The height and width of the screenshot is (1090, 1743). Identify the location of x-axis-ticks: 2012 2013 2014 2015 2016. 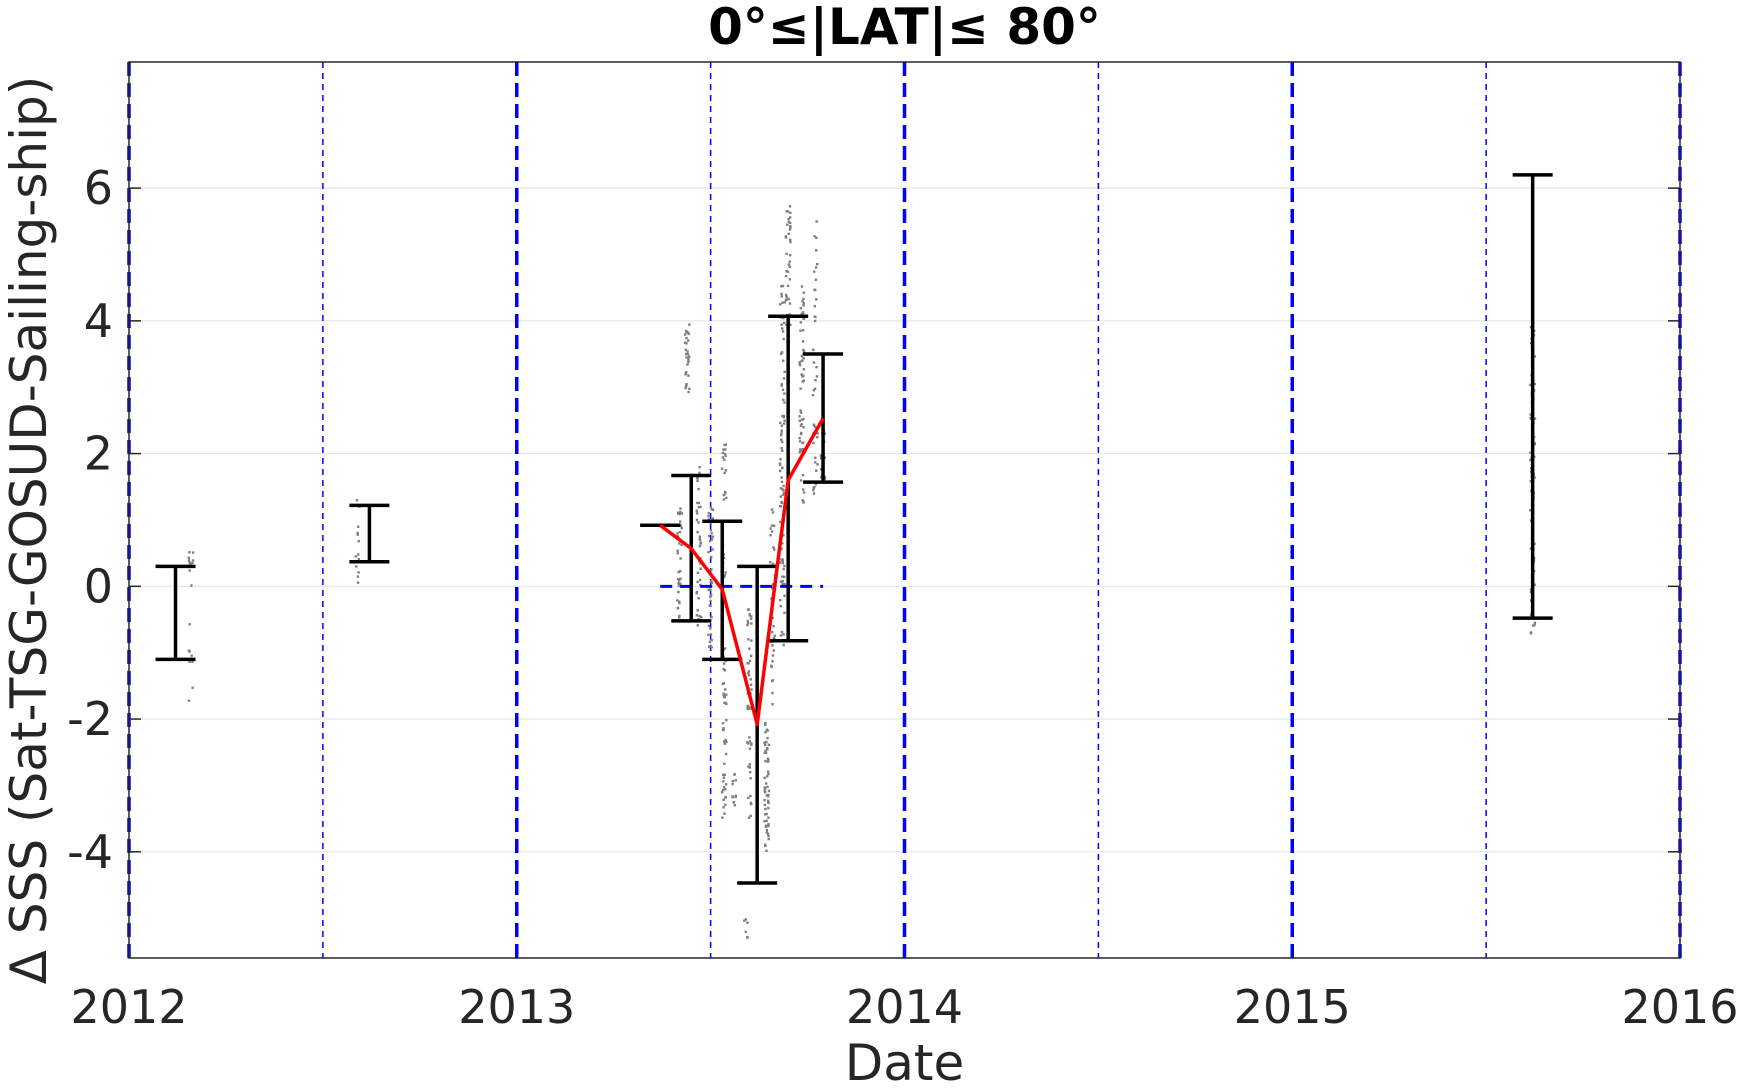
(904, 1007).